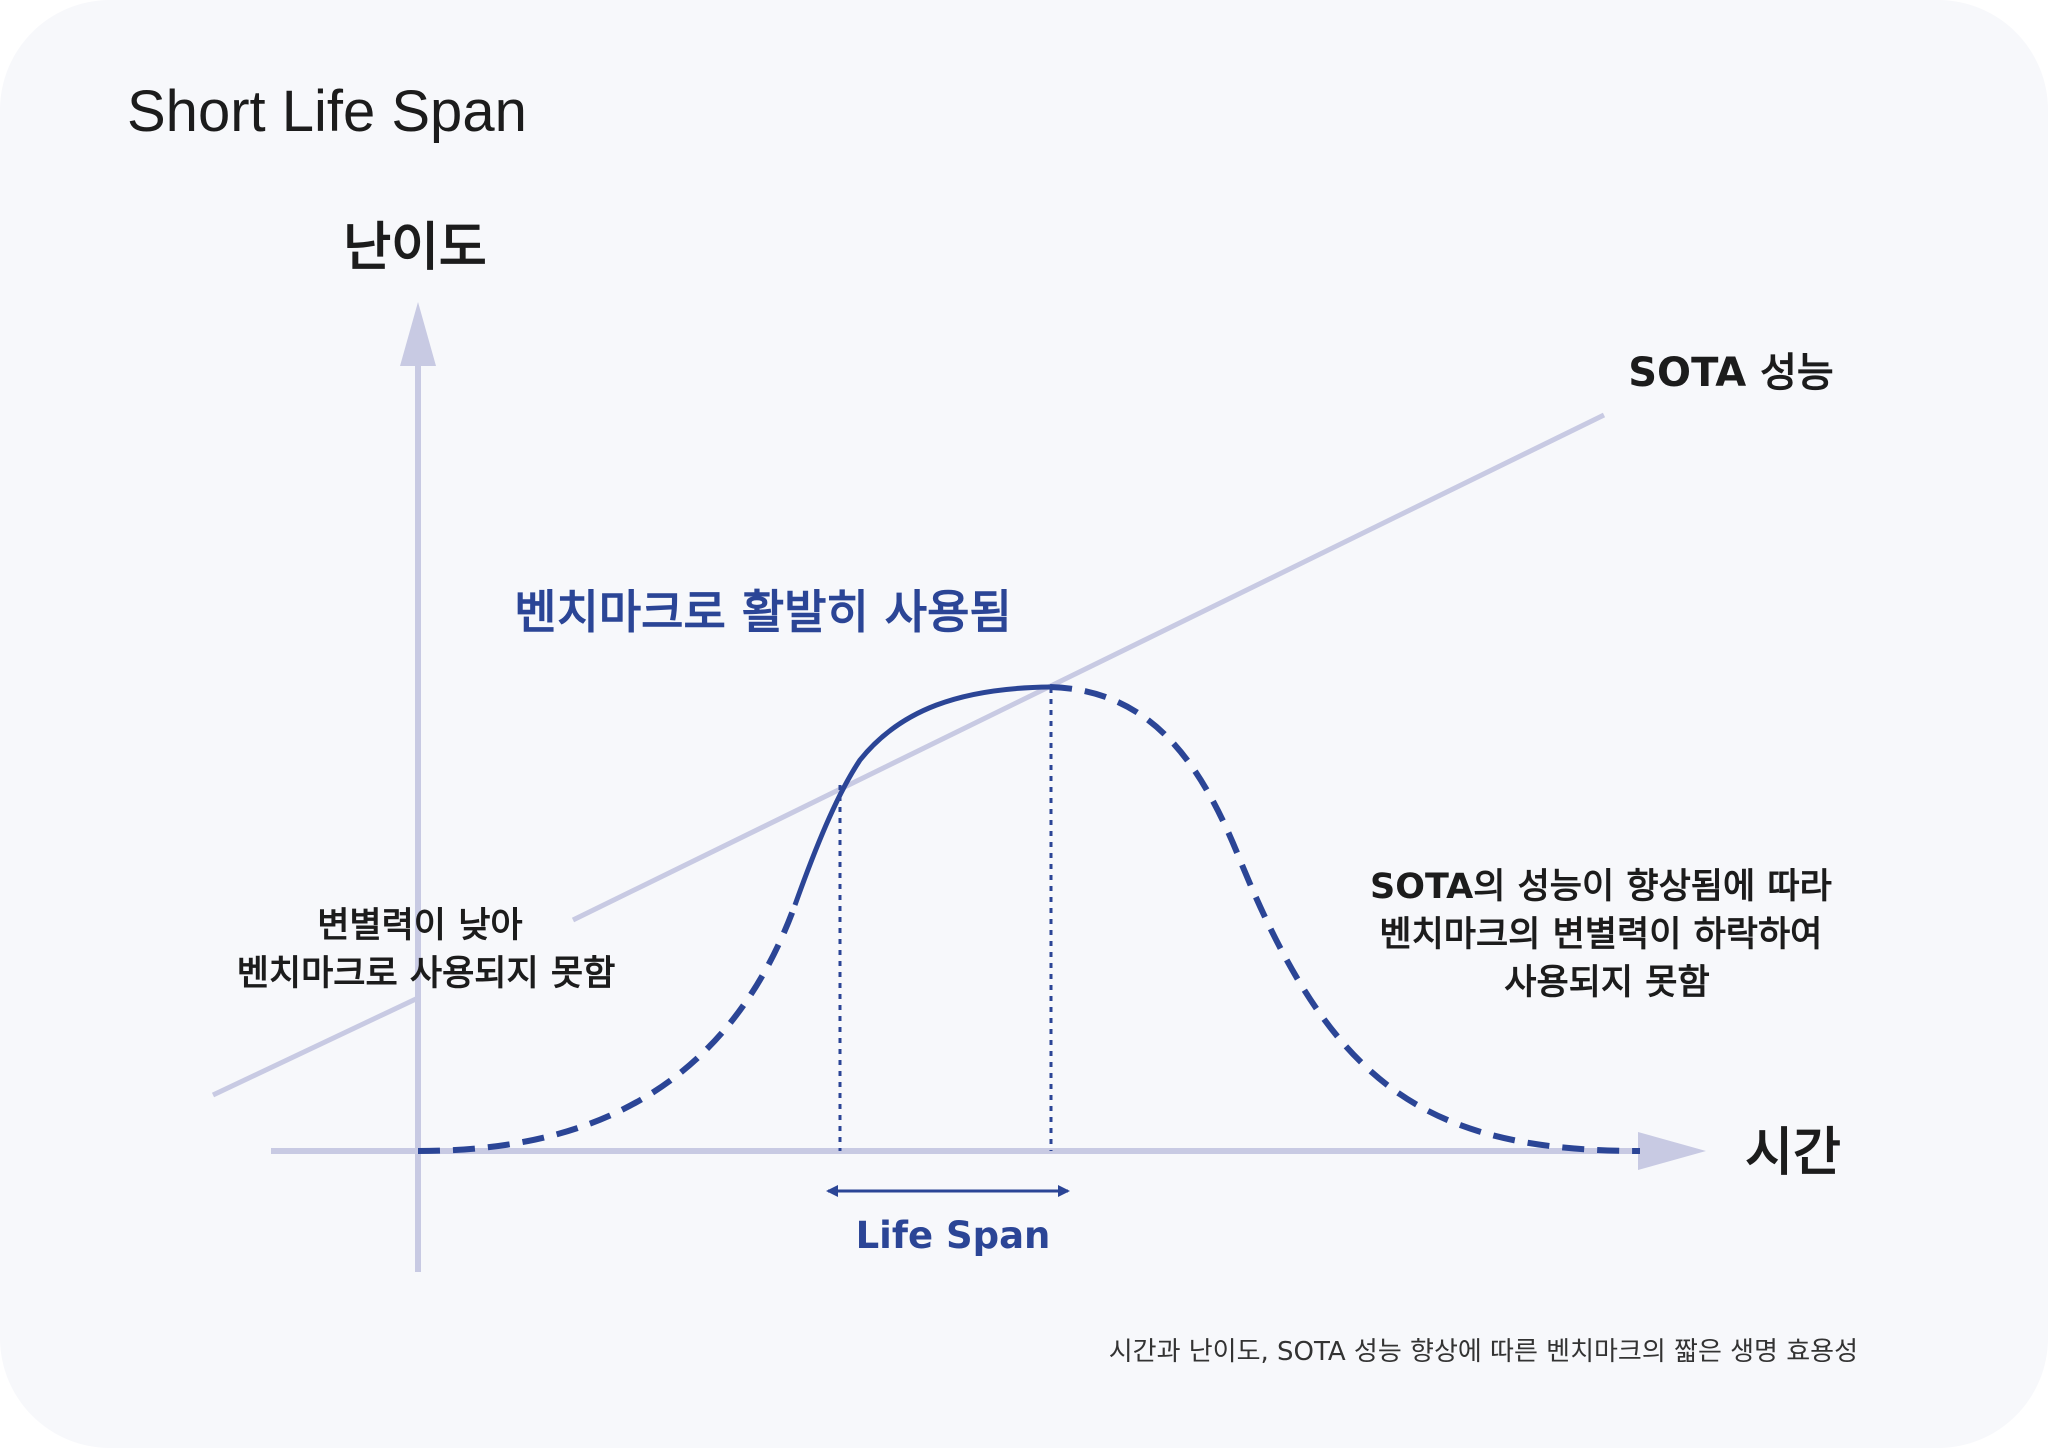 This screenshot has width=2048, height=1448. What do you see at coordinates (607, 1028) in the screenshot?
I see `curve-rising-dashed` at bounding box center [607, 1028].